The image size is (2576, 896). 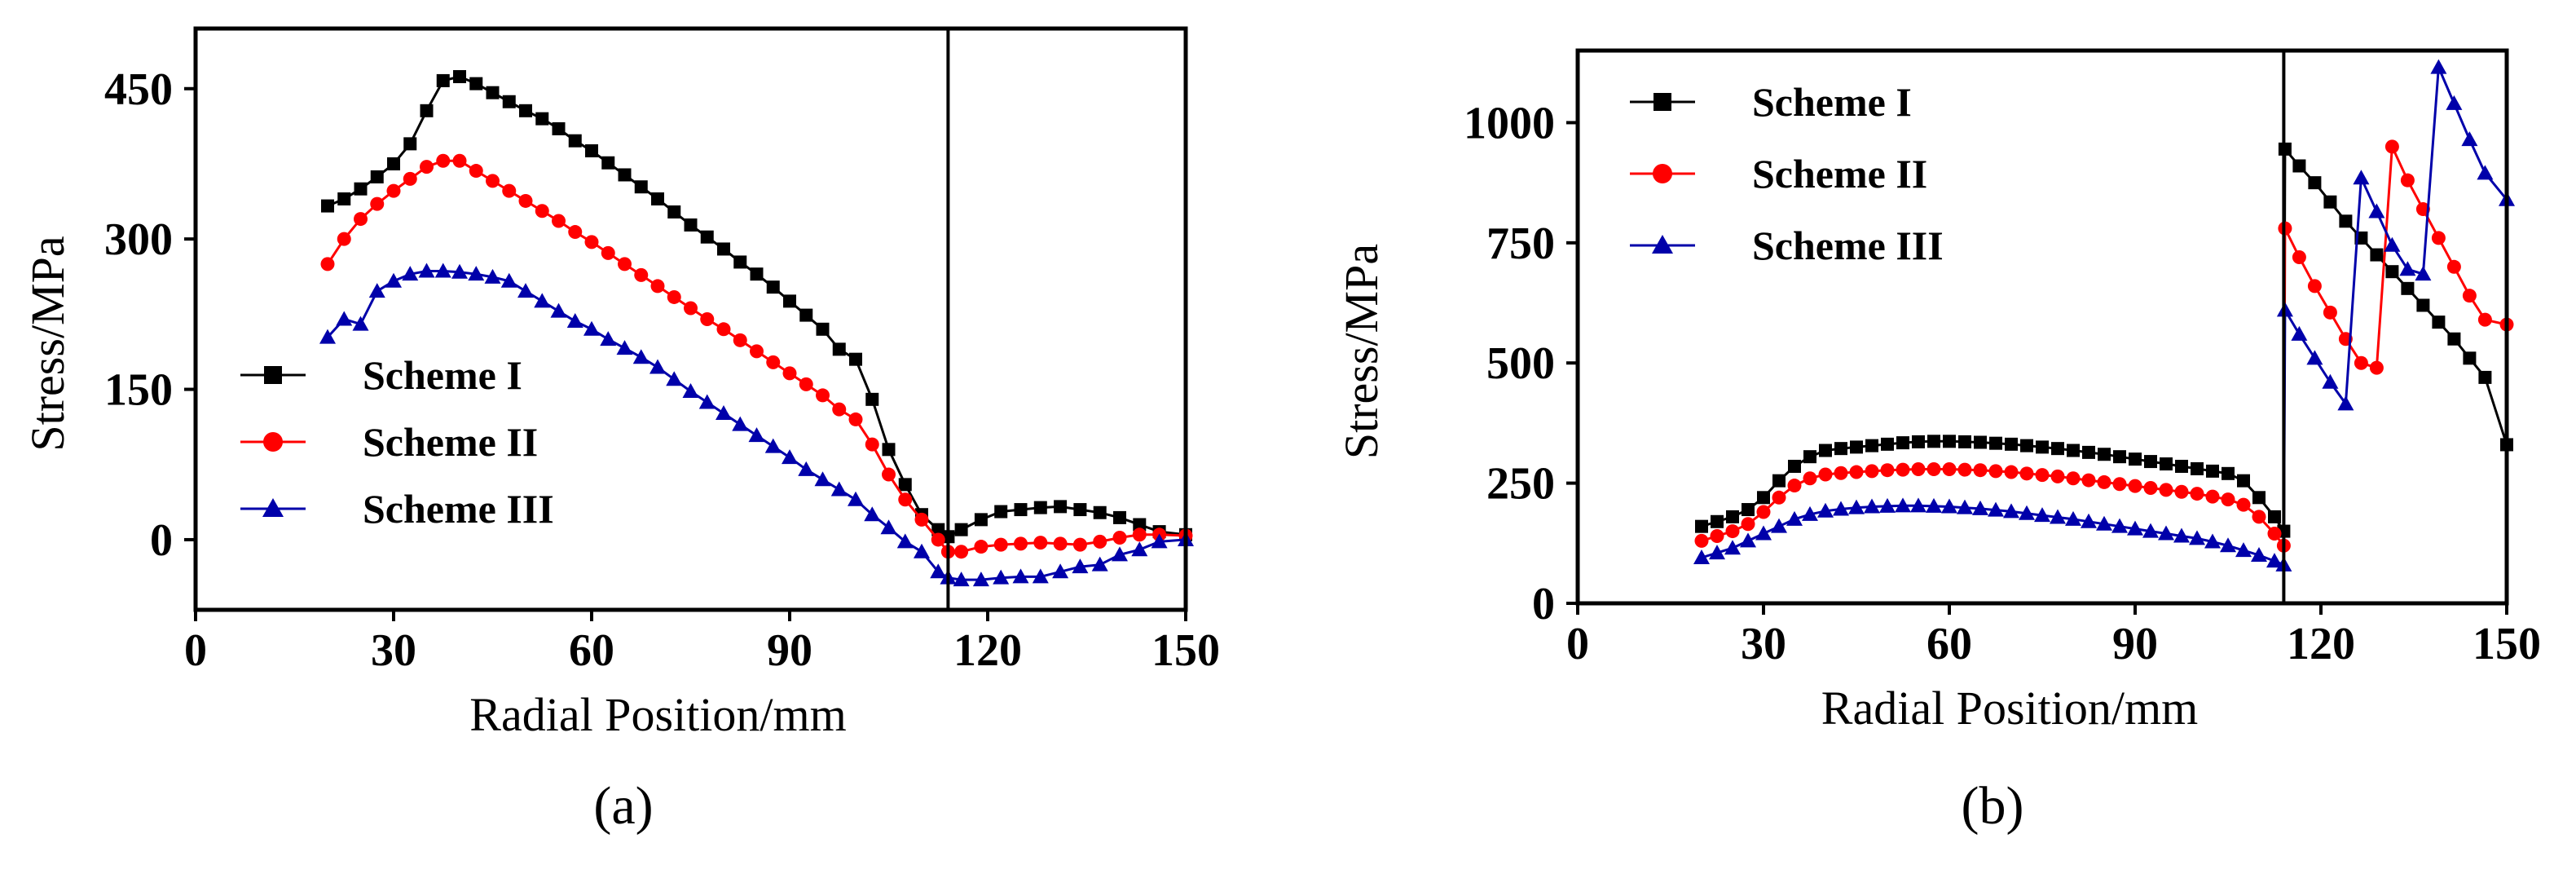 I want to click on y-tick-label: 300, so click(x=138, y=239).